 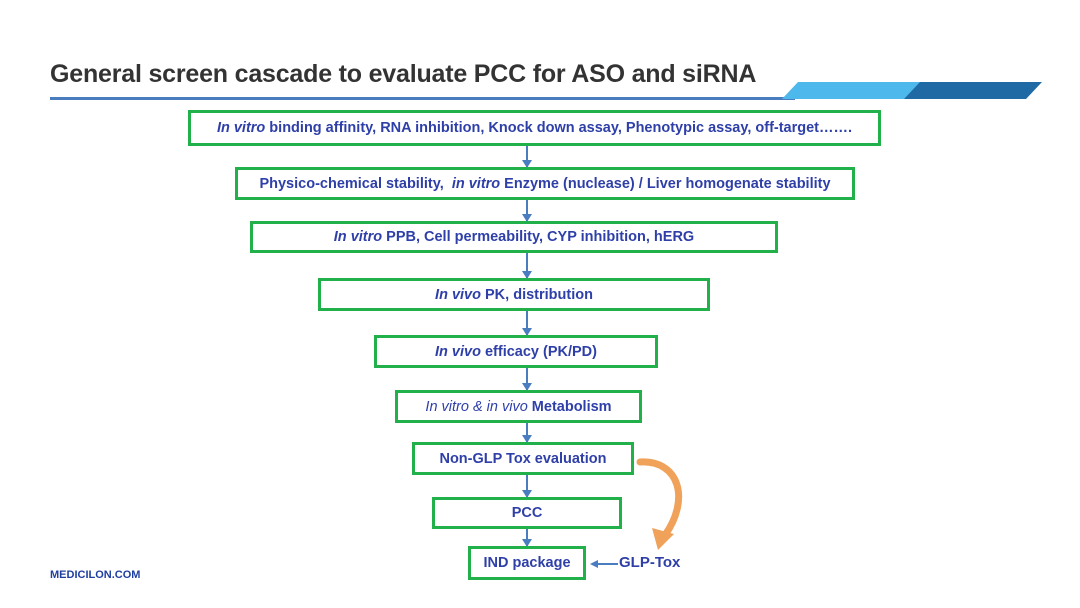 I want to click on curved-arrow-icon, so click(x=659, y=504).